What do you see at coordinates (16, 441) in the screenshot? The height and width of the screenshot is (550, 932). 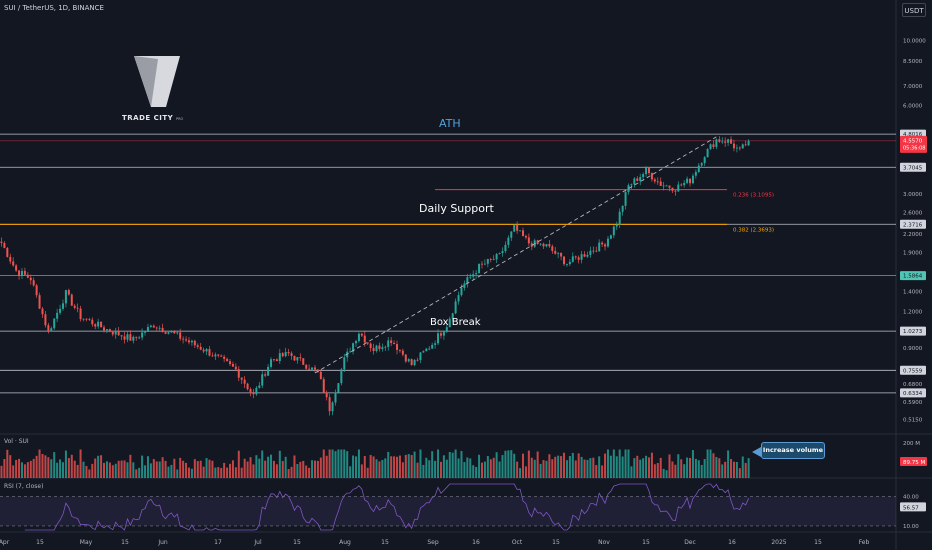 I see `volume-pane-label: Vol · SUI` at bounding box center [16, 441].